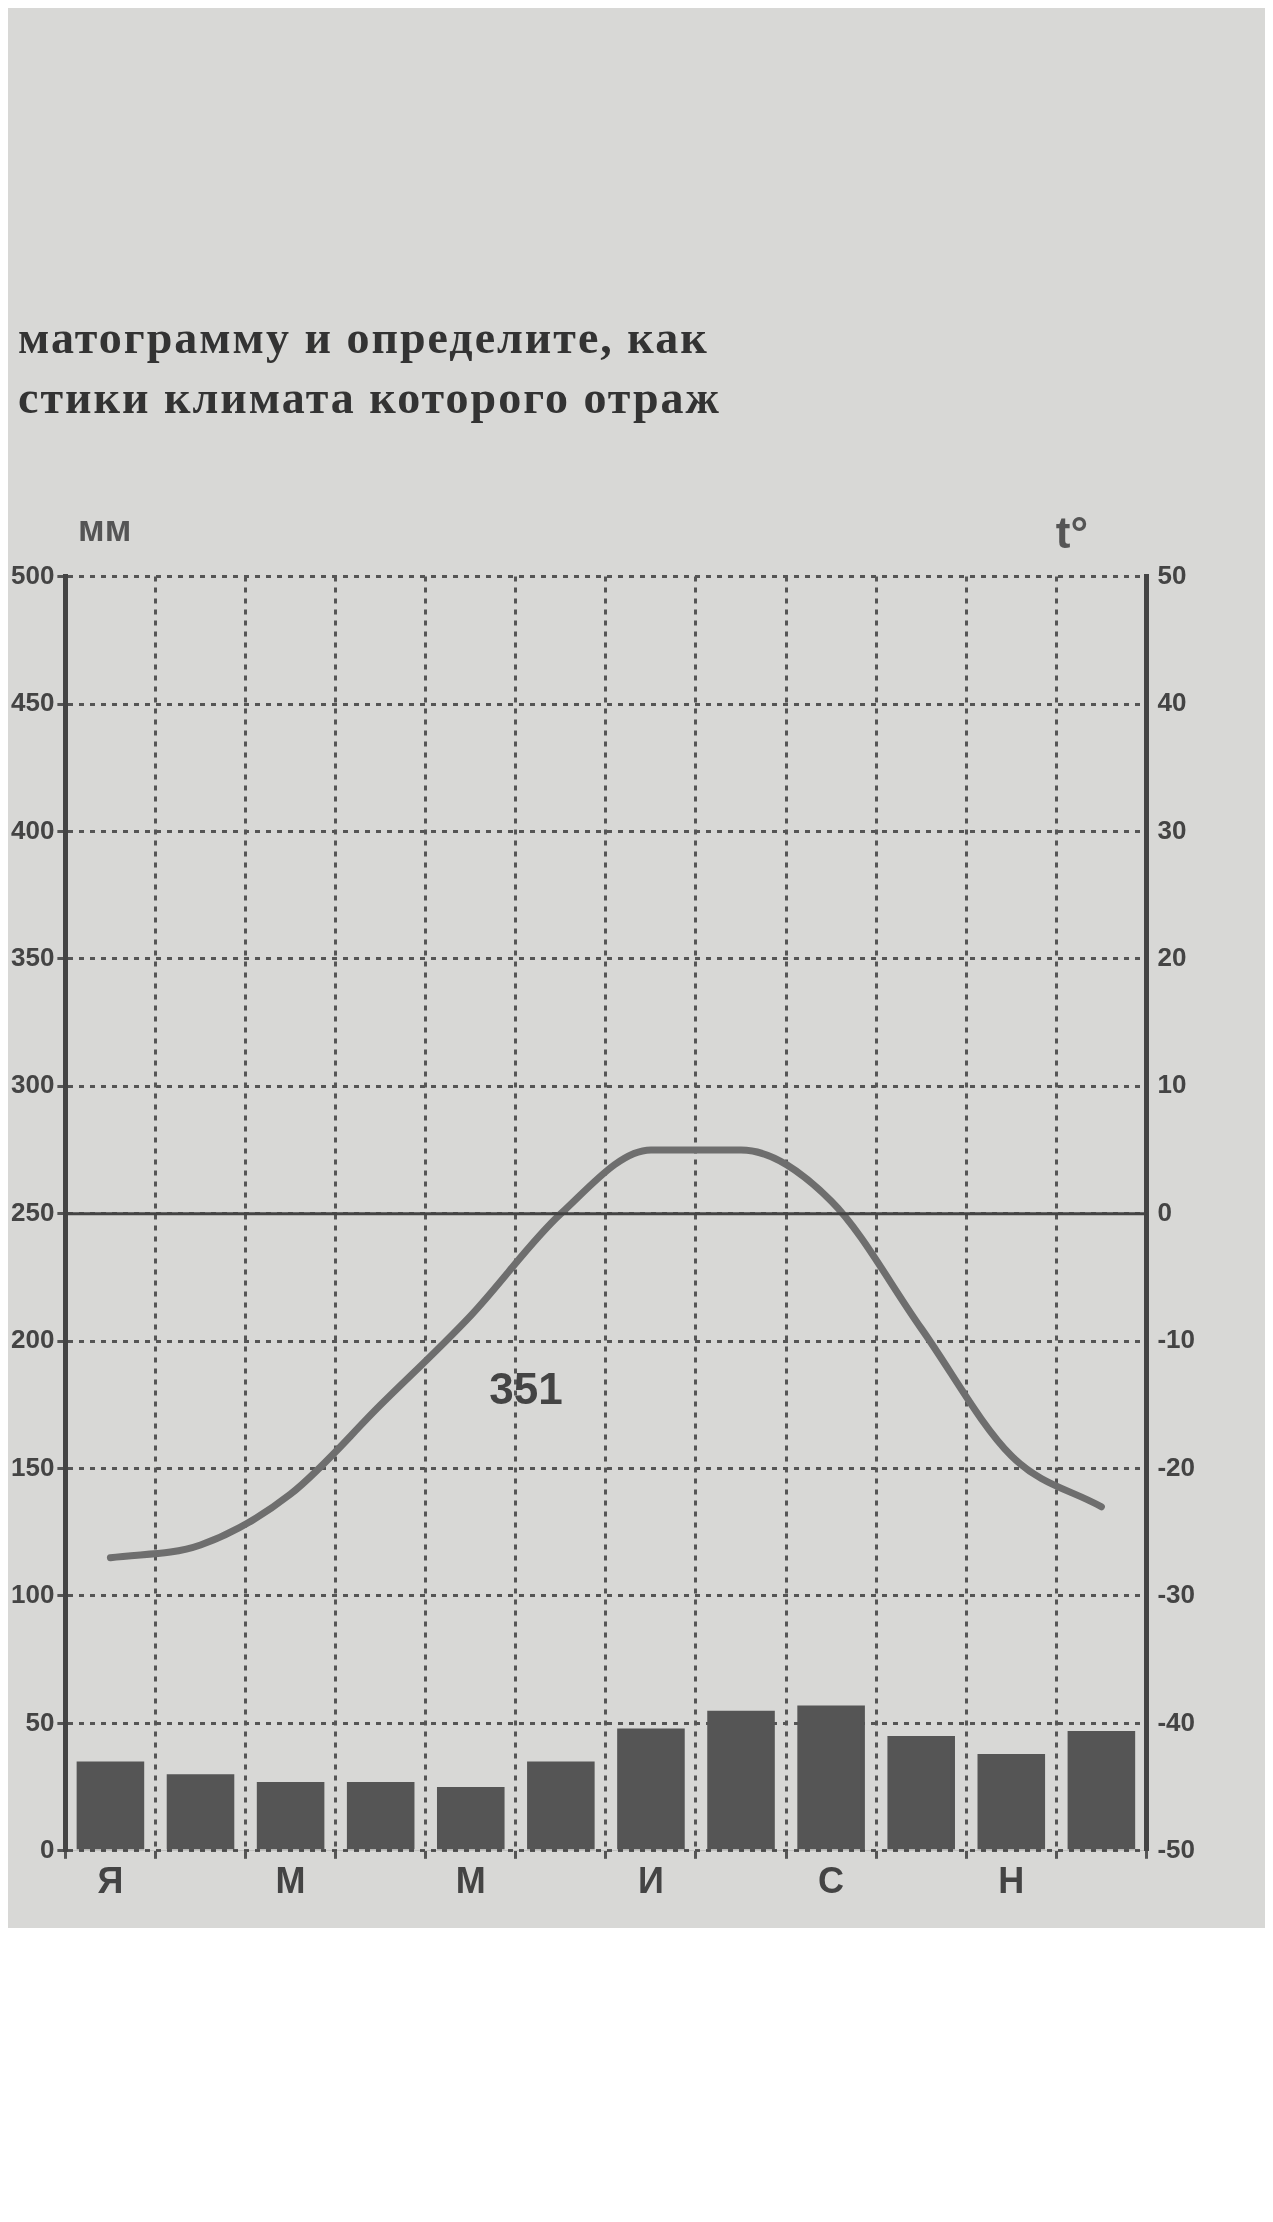  What do you see at coordinates (32, 1339) in the screenshot?
I see `y-tick-label: 200` at bounding box center [32, 1339].